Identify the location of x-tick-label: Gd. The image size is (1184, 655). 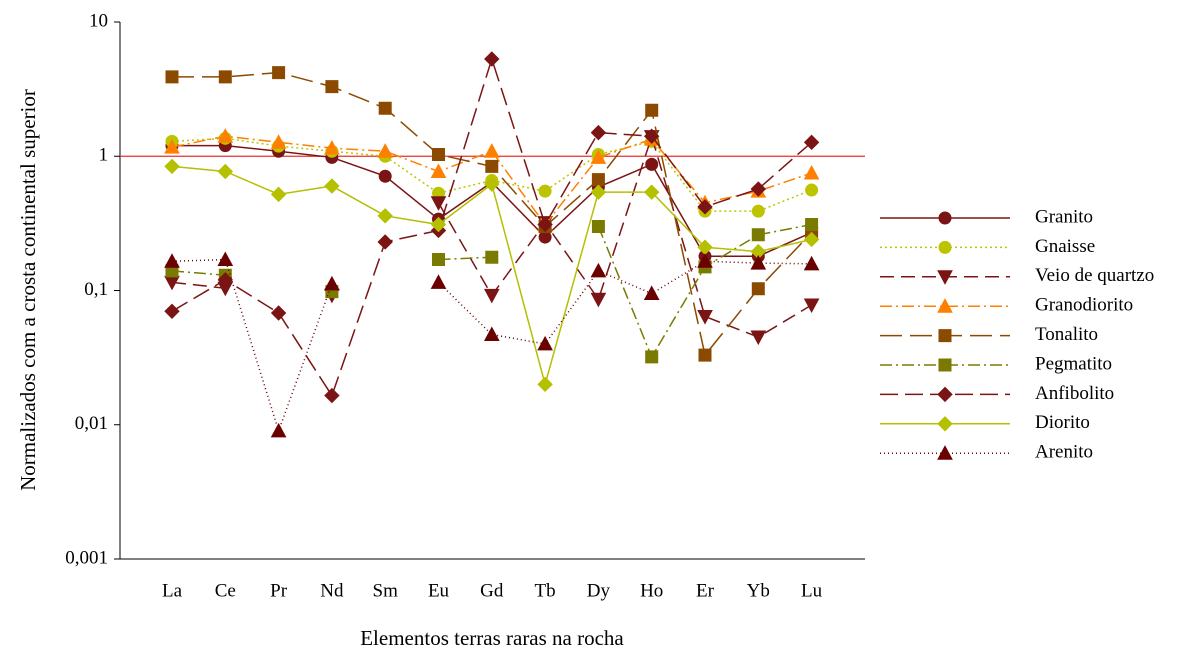
(492, 590).